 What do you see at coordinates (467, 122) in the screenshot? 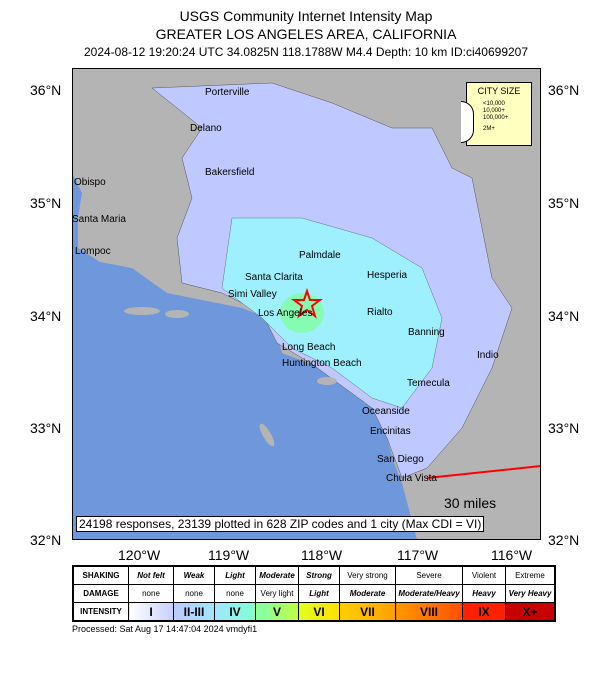
I see `city-size-circles-icon` at bounding box center [467, 122].